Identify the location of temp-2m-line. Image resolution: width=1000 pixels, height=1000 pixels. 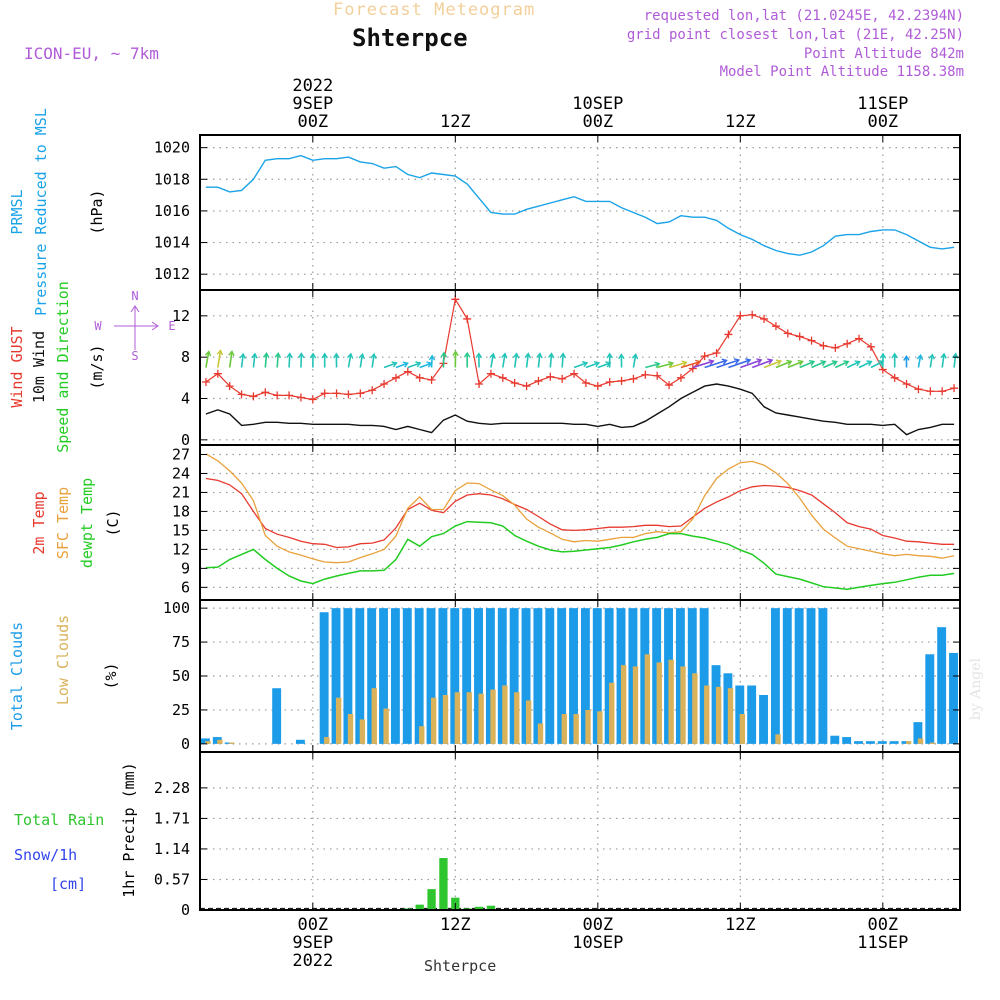
(580, 513).